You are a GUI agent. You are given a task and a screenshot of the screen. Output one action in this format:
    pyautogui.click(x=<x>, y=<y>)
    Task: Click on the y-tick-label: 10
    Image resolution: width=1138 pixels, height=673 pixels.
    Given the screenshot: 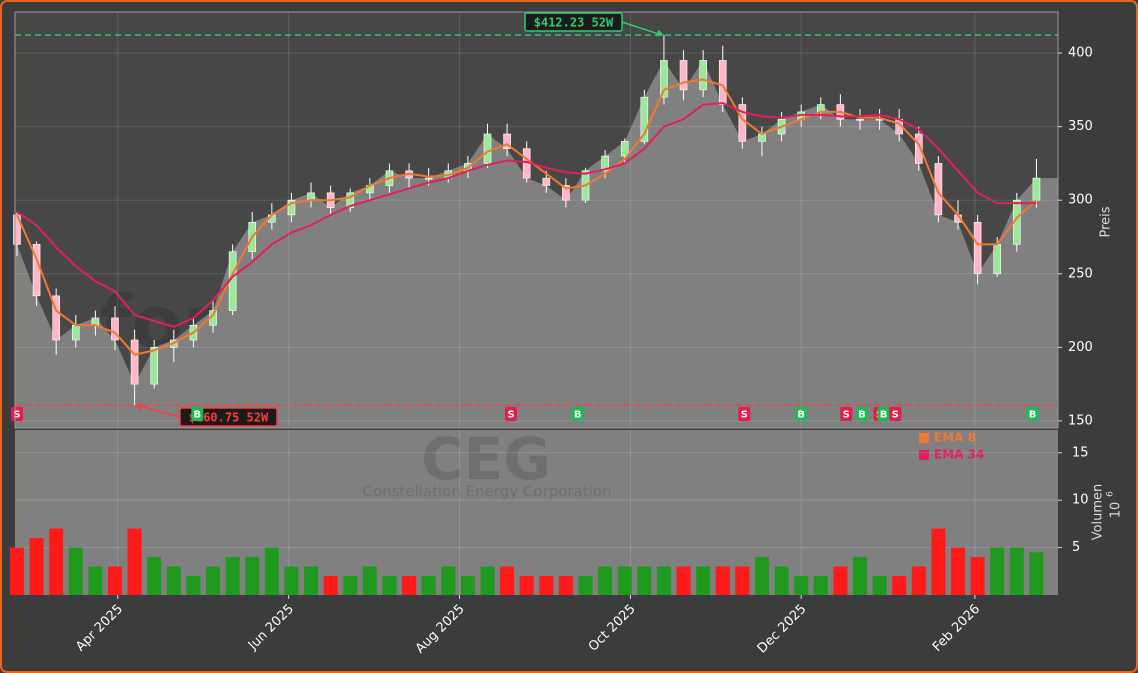 What is the action you would take?
    pyautogui.click(x=1080, y=500)
    